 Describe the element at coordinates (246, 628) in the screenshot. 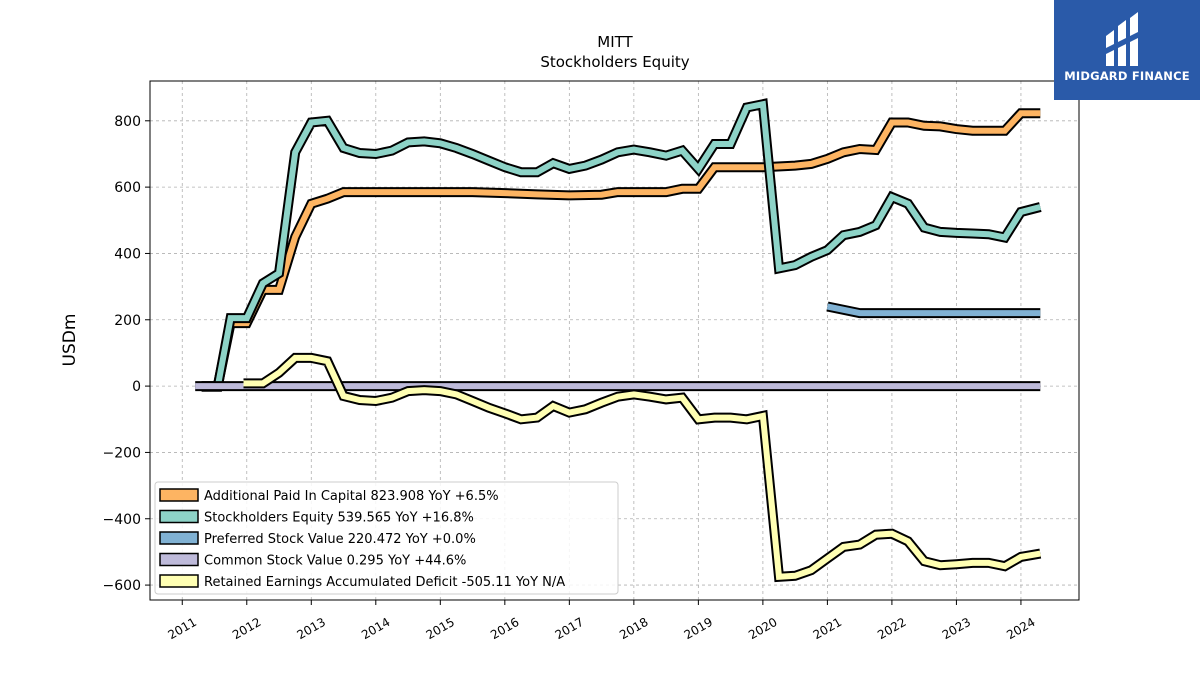

I see `x-tick-label: 2012` at that location.